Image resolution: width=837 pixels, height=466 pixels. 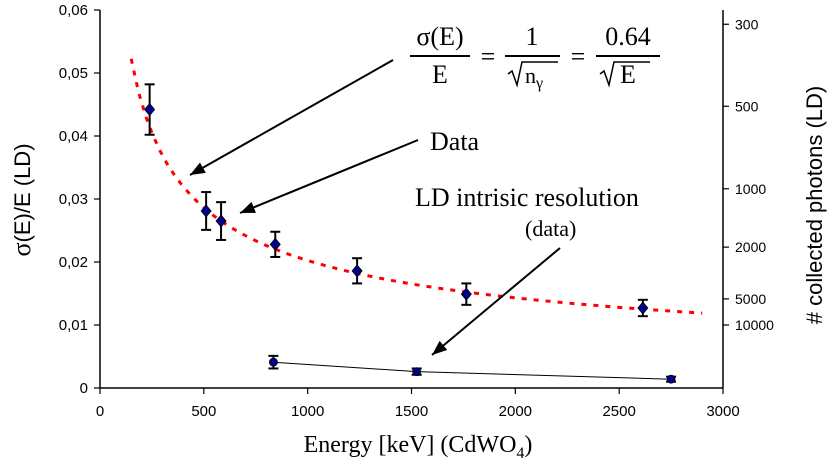 I want to click on formula-equals-2: =, so click(x=578, y=56).